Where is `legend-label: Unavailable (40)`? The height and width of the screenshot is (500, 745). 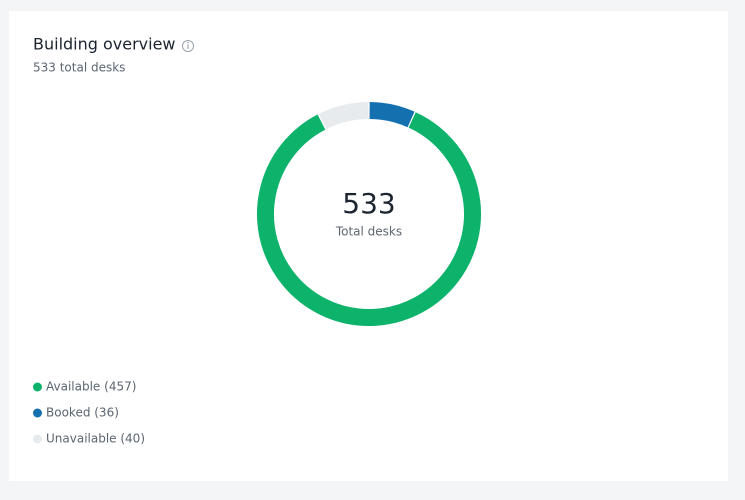
legend-label: Unavailable (40) is located at coordinates (95, 439).